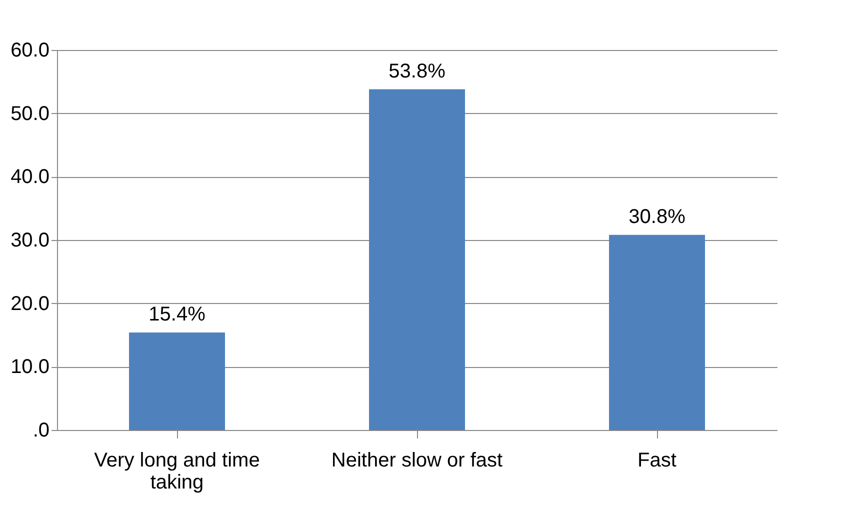 This screenshot has height=517, width=848. Describe the element at coordinates (30, 177) in the screenshot. I see `y-tick-label: 40.0` at that location.